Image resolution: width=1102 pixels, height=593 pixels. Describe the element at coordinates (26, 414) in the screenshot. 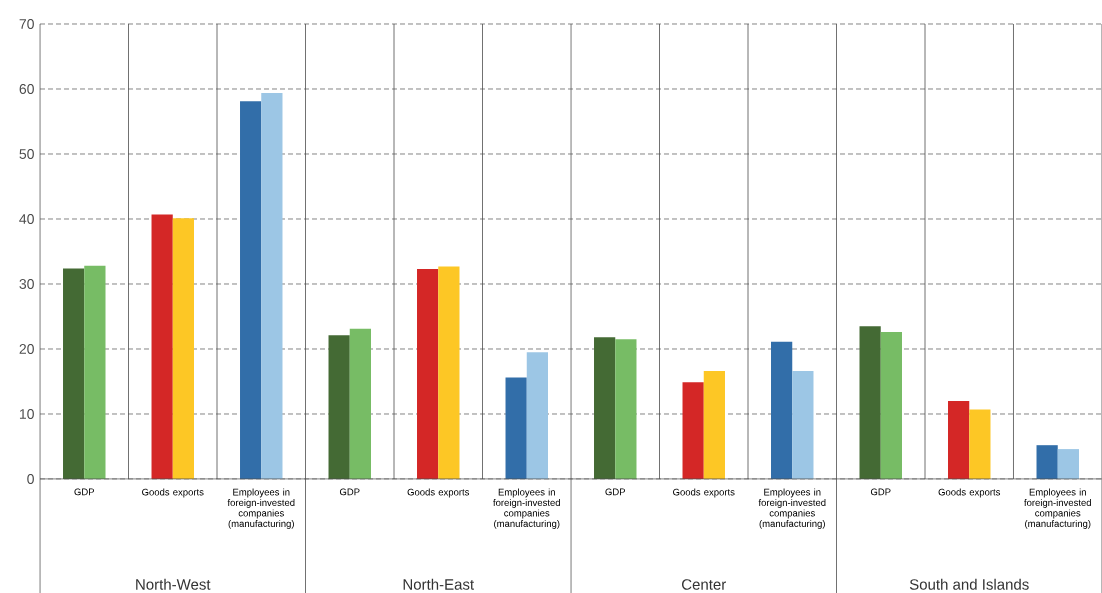

I see `y-tick-label: 10` at that location.